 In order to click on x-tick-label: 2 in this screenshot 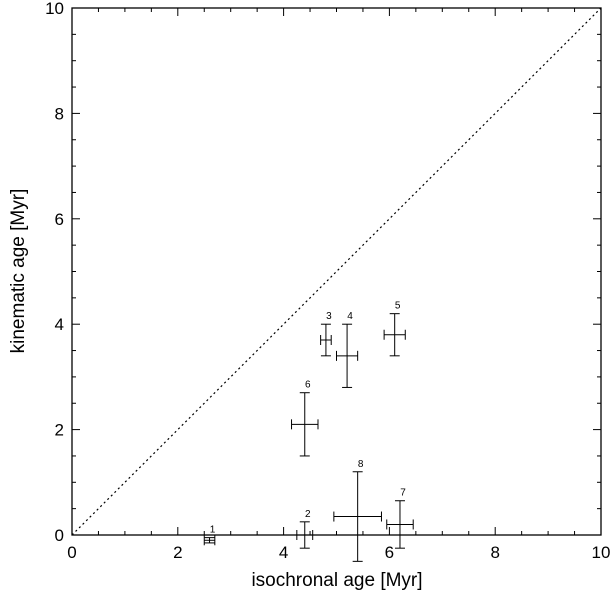, I will do `click(177, 552)`.